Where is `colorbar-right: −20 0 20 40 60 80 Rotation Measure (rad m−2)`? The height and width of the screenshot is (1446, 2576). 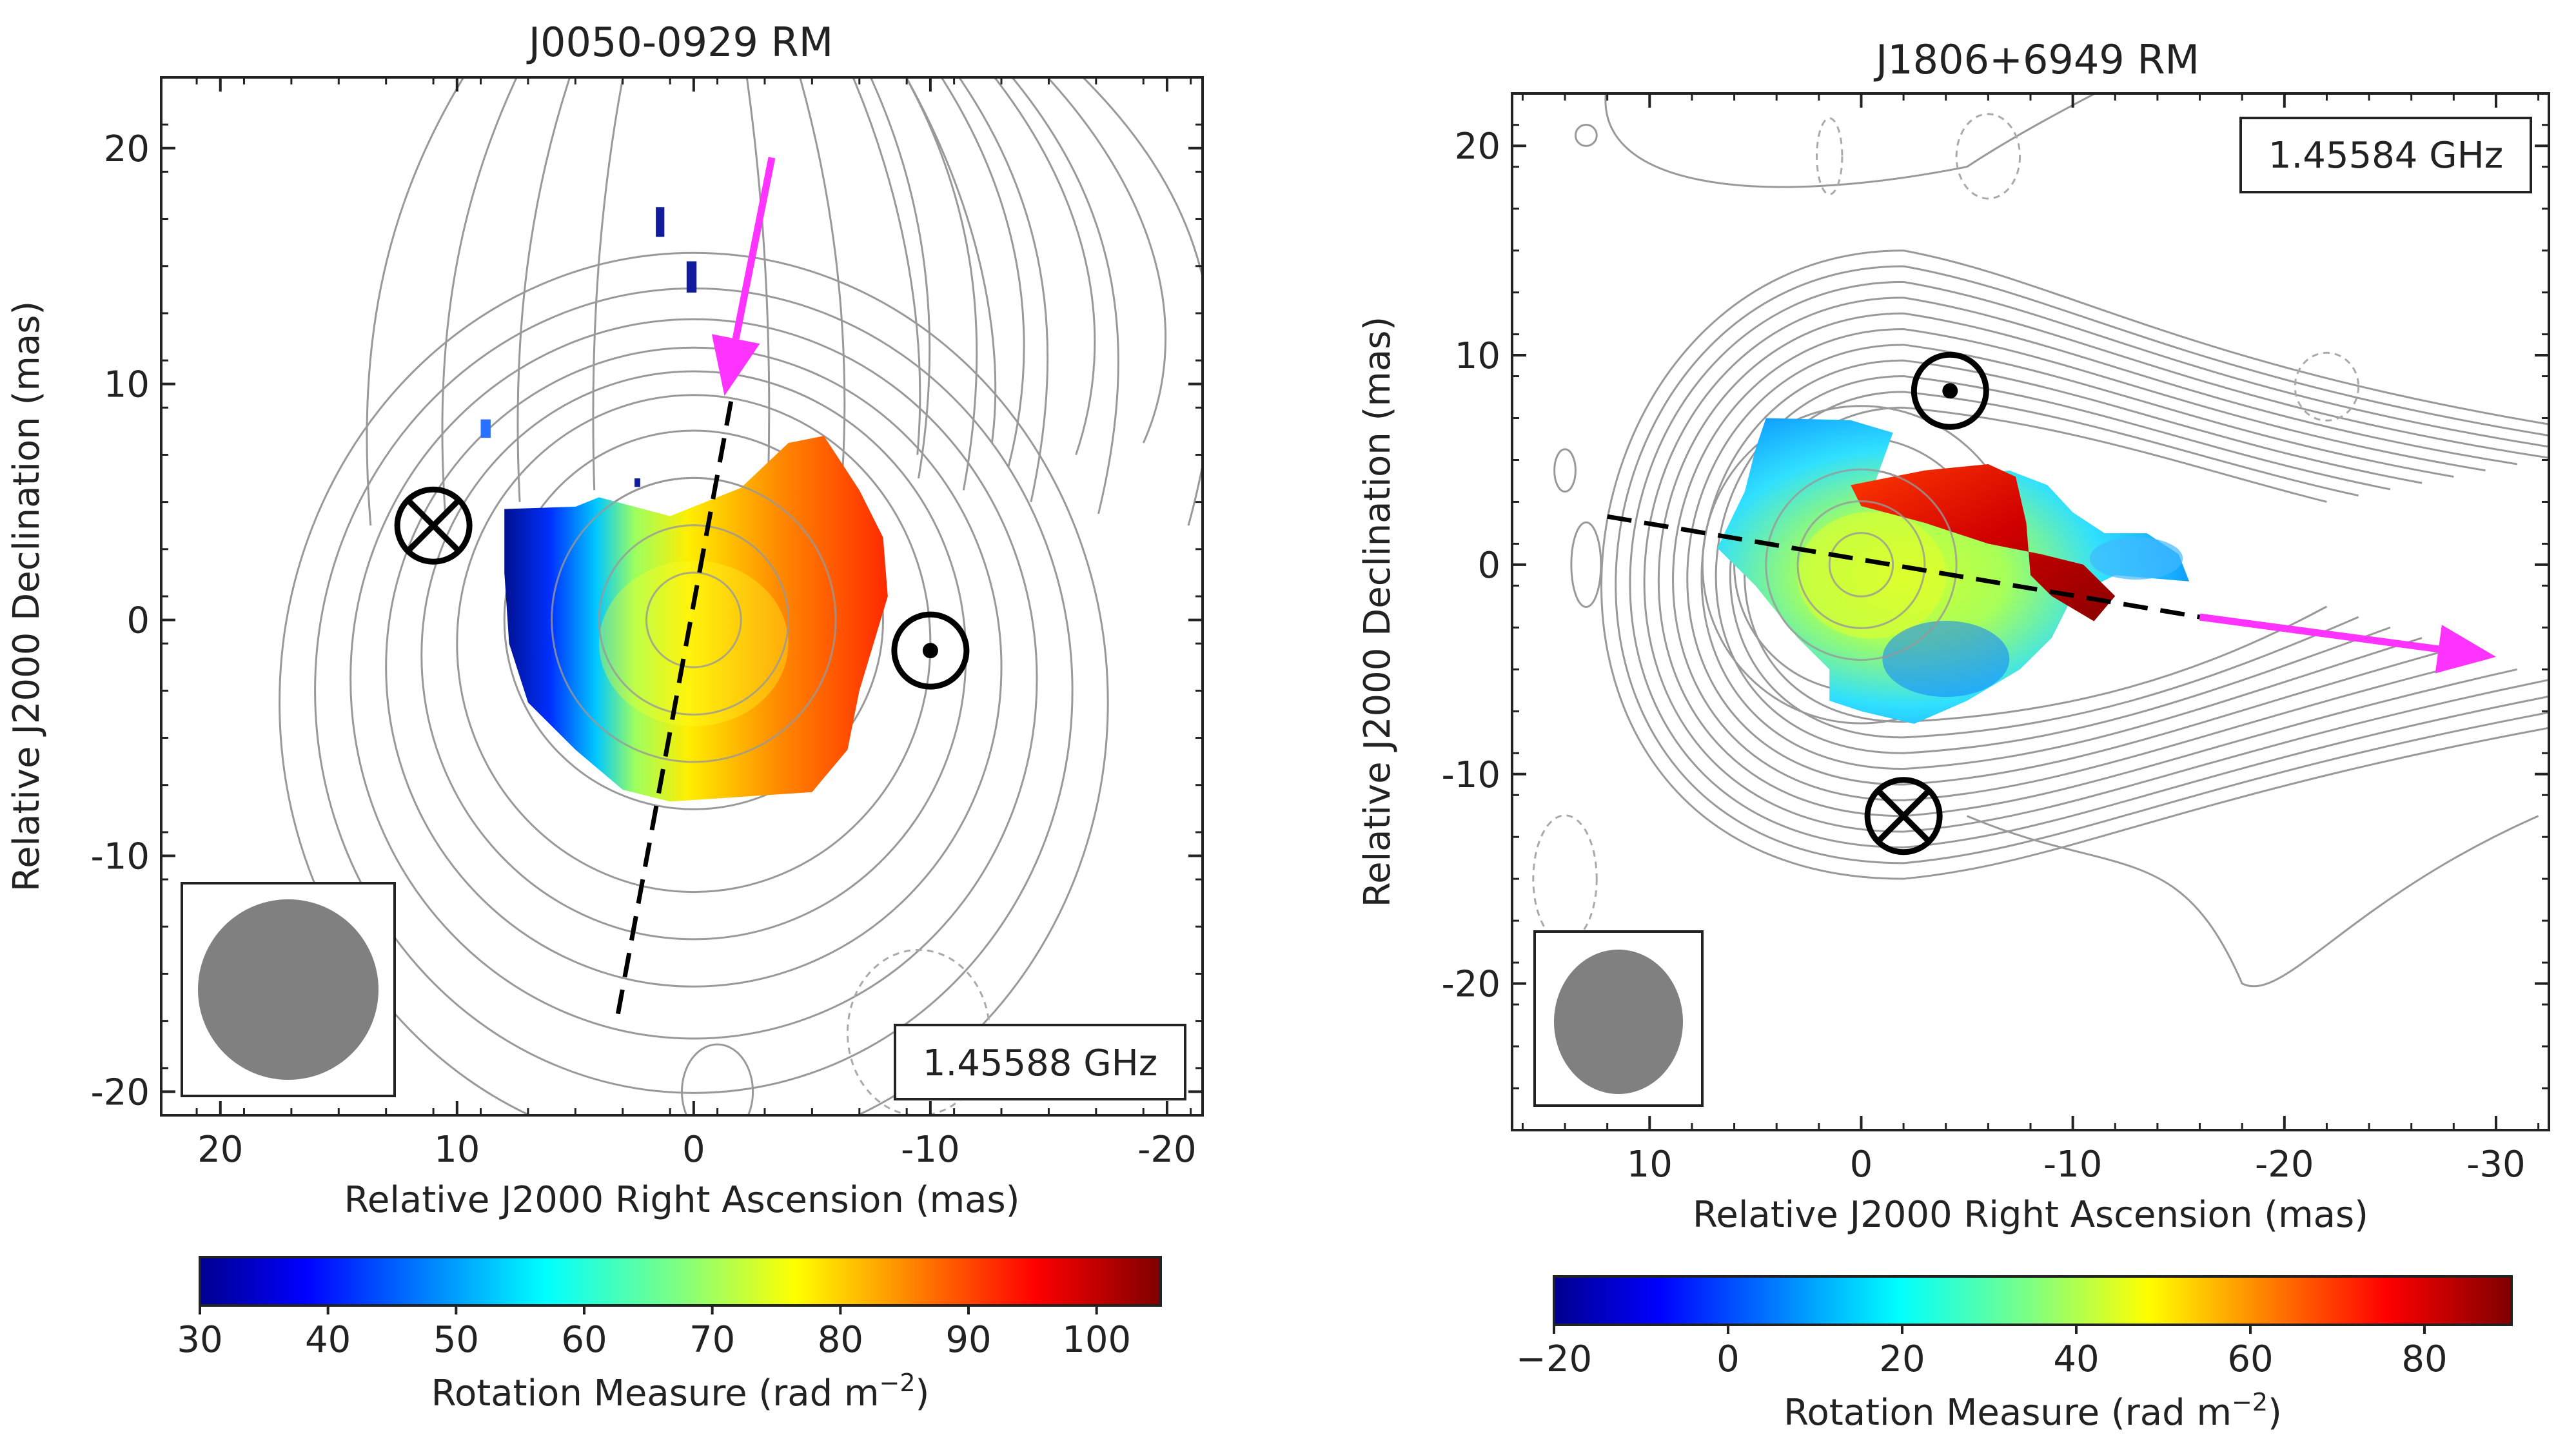 colorbar-right: −20 0 20 40 60 80 Rotation Measure (rad m−2) is located at coordinates (2014, 1355).